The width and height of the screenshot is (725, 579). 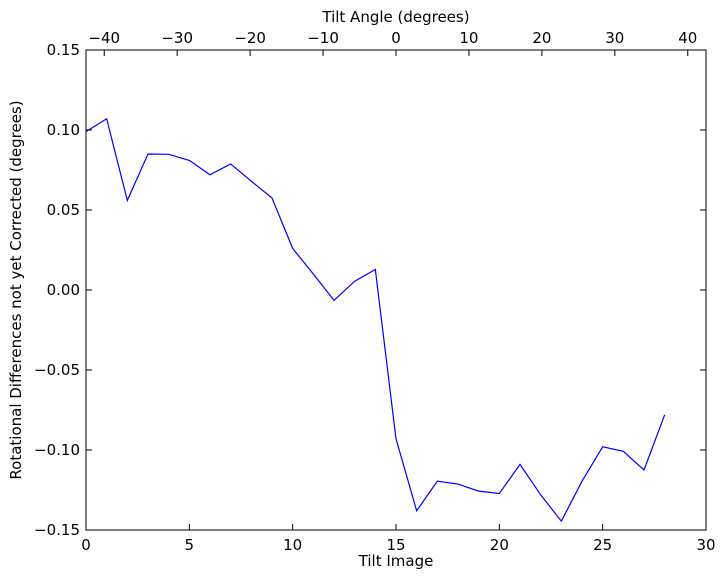 What do you see at coordinates (614, 38) in the screenshot?
I see `top-x-tick-label: 30` at bounding box center [614, 38].